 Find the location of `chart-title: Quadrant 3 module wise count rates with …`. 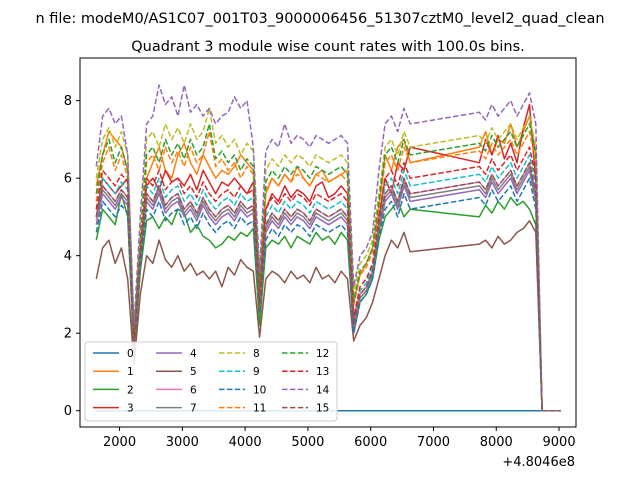

chart-title: Quadrant 3 module wise count rates with … is located at coordinates (328, 47).